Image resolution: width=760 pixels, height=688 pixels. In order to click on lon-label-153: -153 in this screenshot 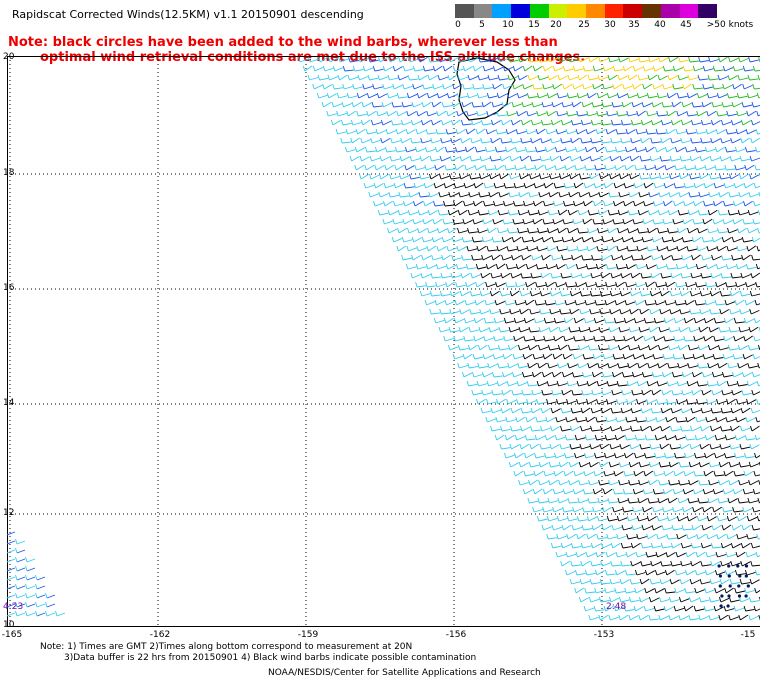, I will do `click(604, 635)`.